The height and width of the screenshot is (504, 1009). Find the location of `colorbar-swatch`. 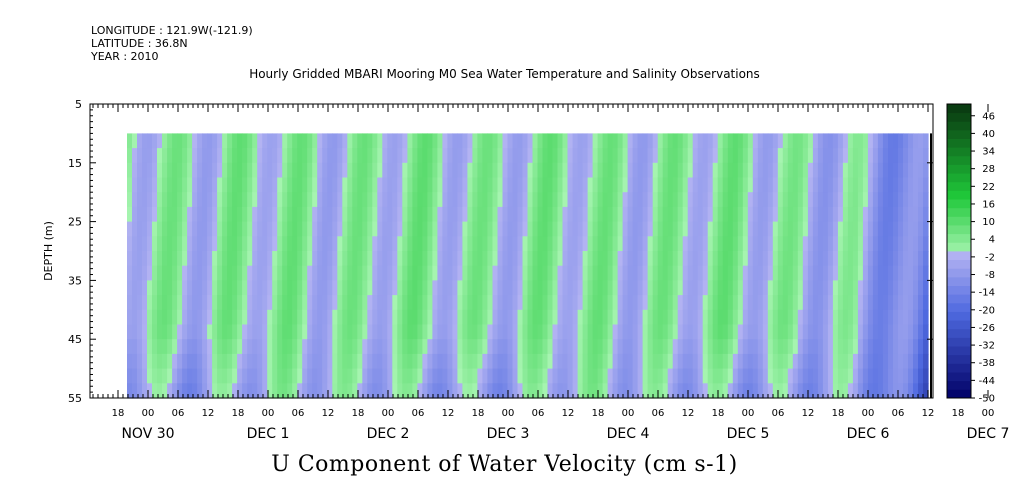

colorbar-swatch is located at coordinates (959, 169).